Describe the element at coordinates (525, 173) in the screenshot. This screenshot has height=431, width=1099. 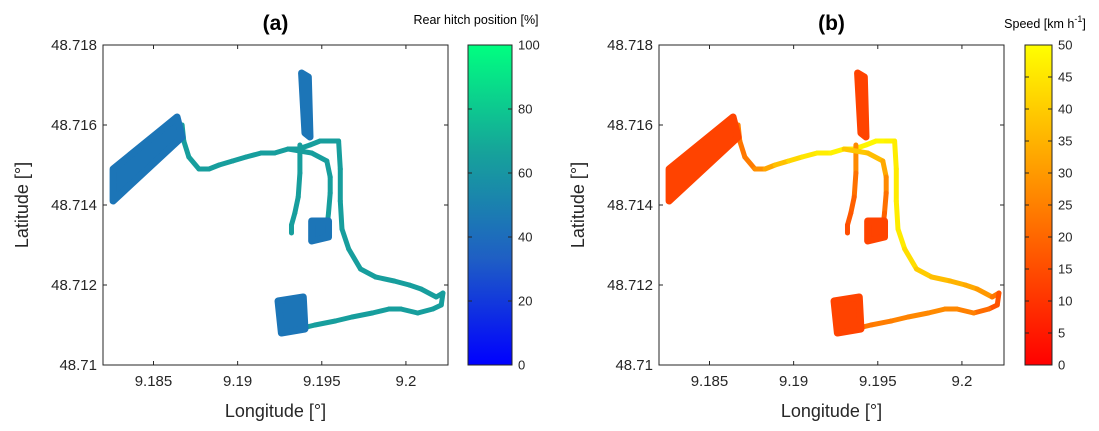
I see `colorbar-tick-label: 60` at that location.